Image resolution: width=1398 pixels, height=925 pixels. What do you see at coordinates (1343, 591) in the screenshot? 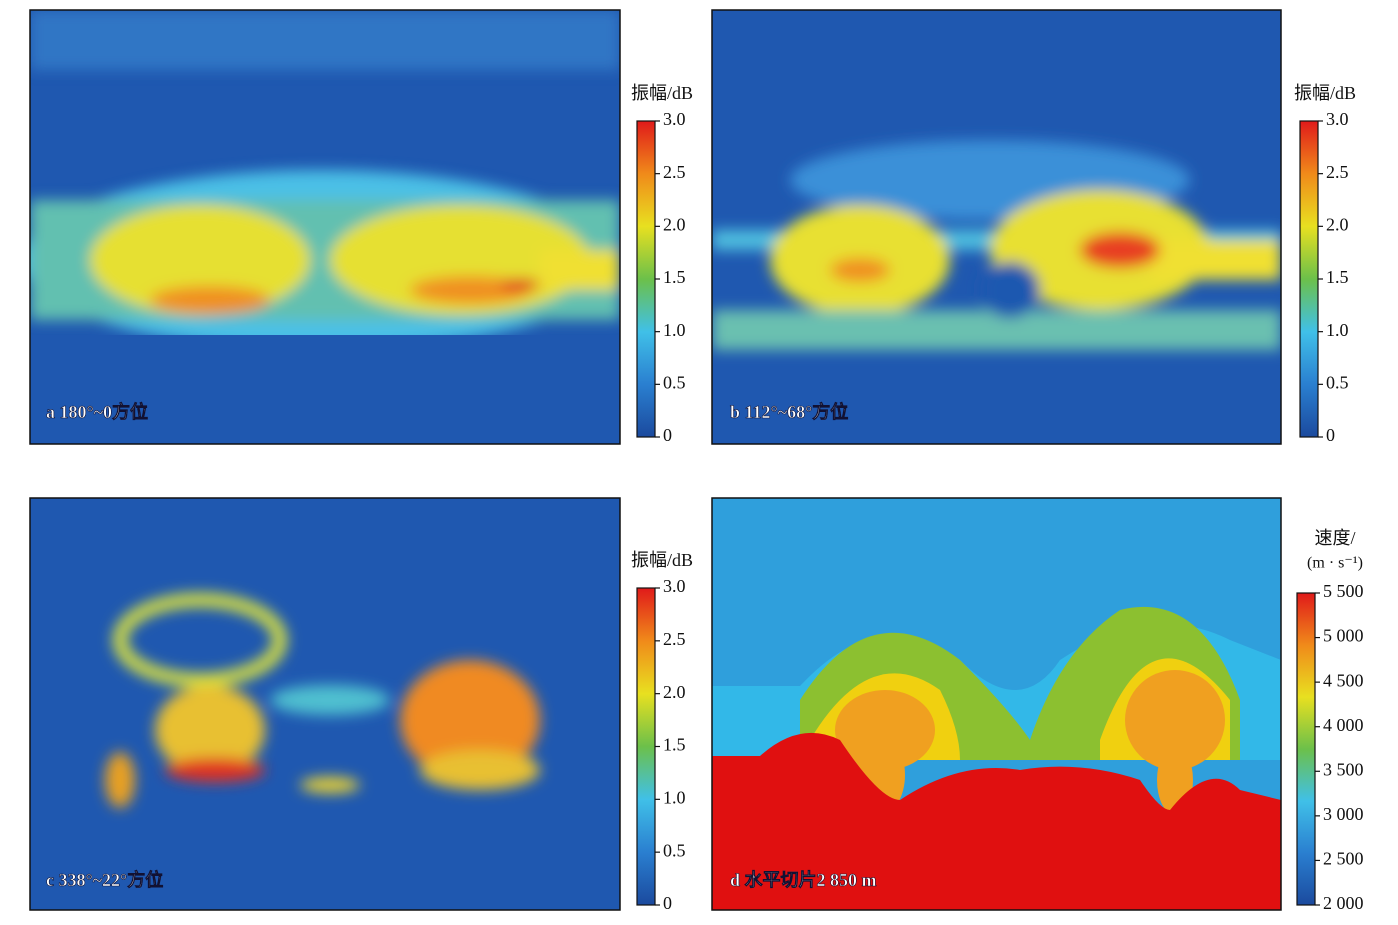
I see `colorbar-tick-label: 5 500` at bounding box center [1343, 591].